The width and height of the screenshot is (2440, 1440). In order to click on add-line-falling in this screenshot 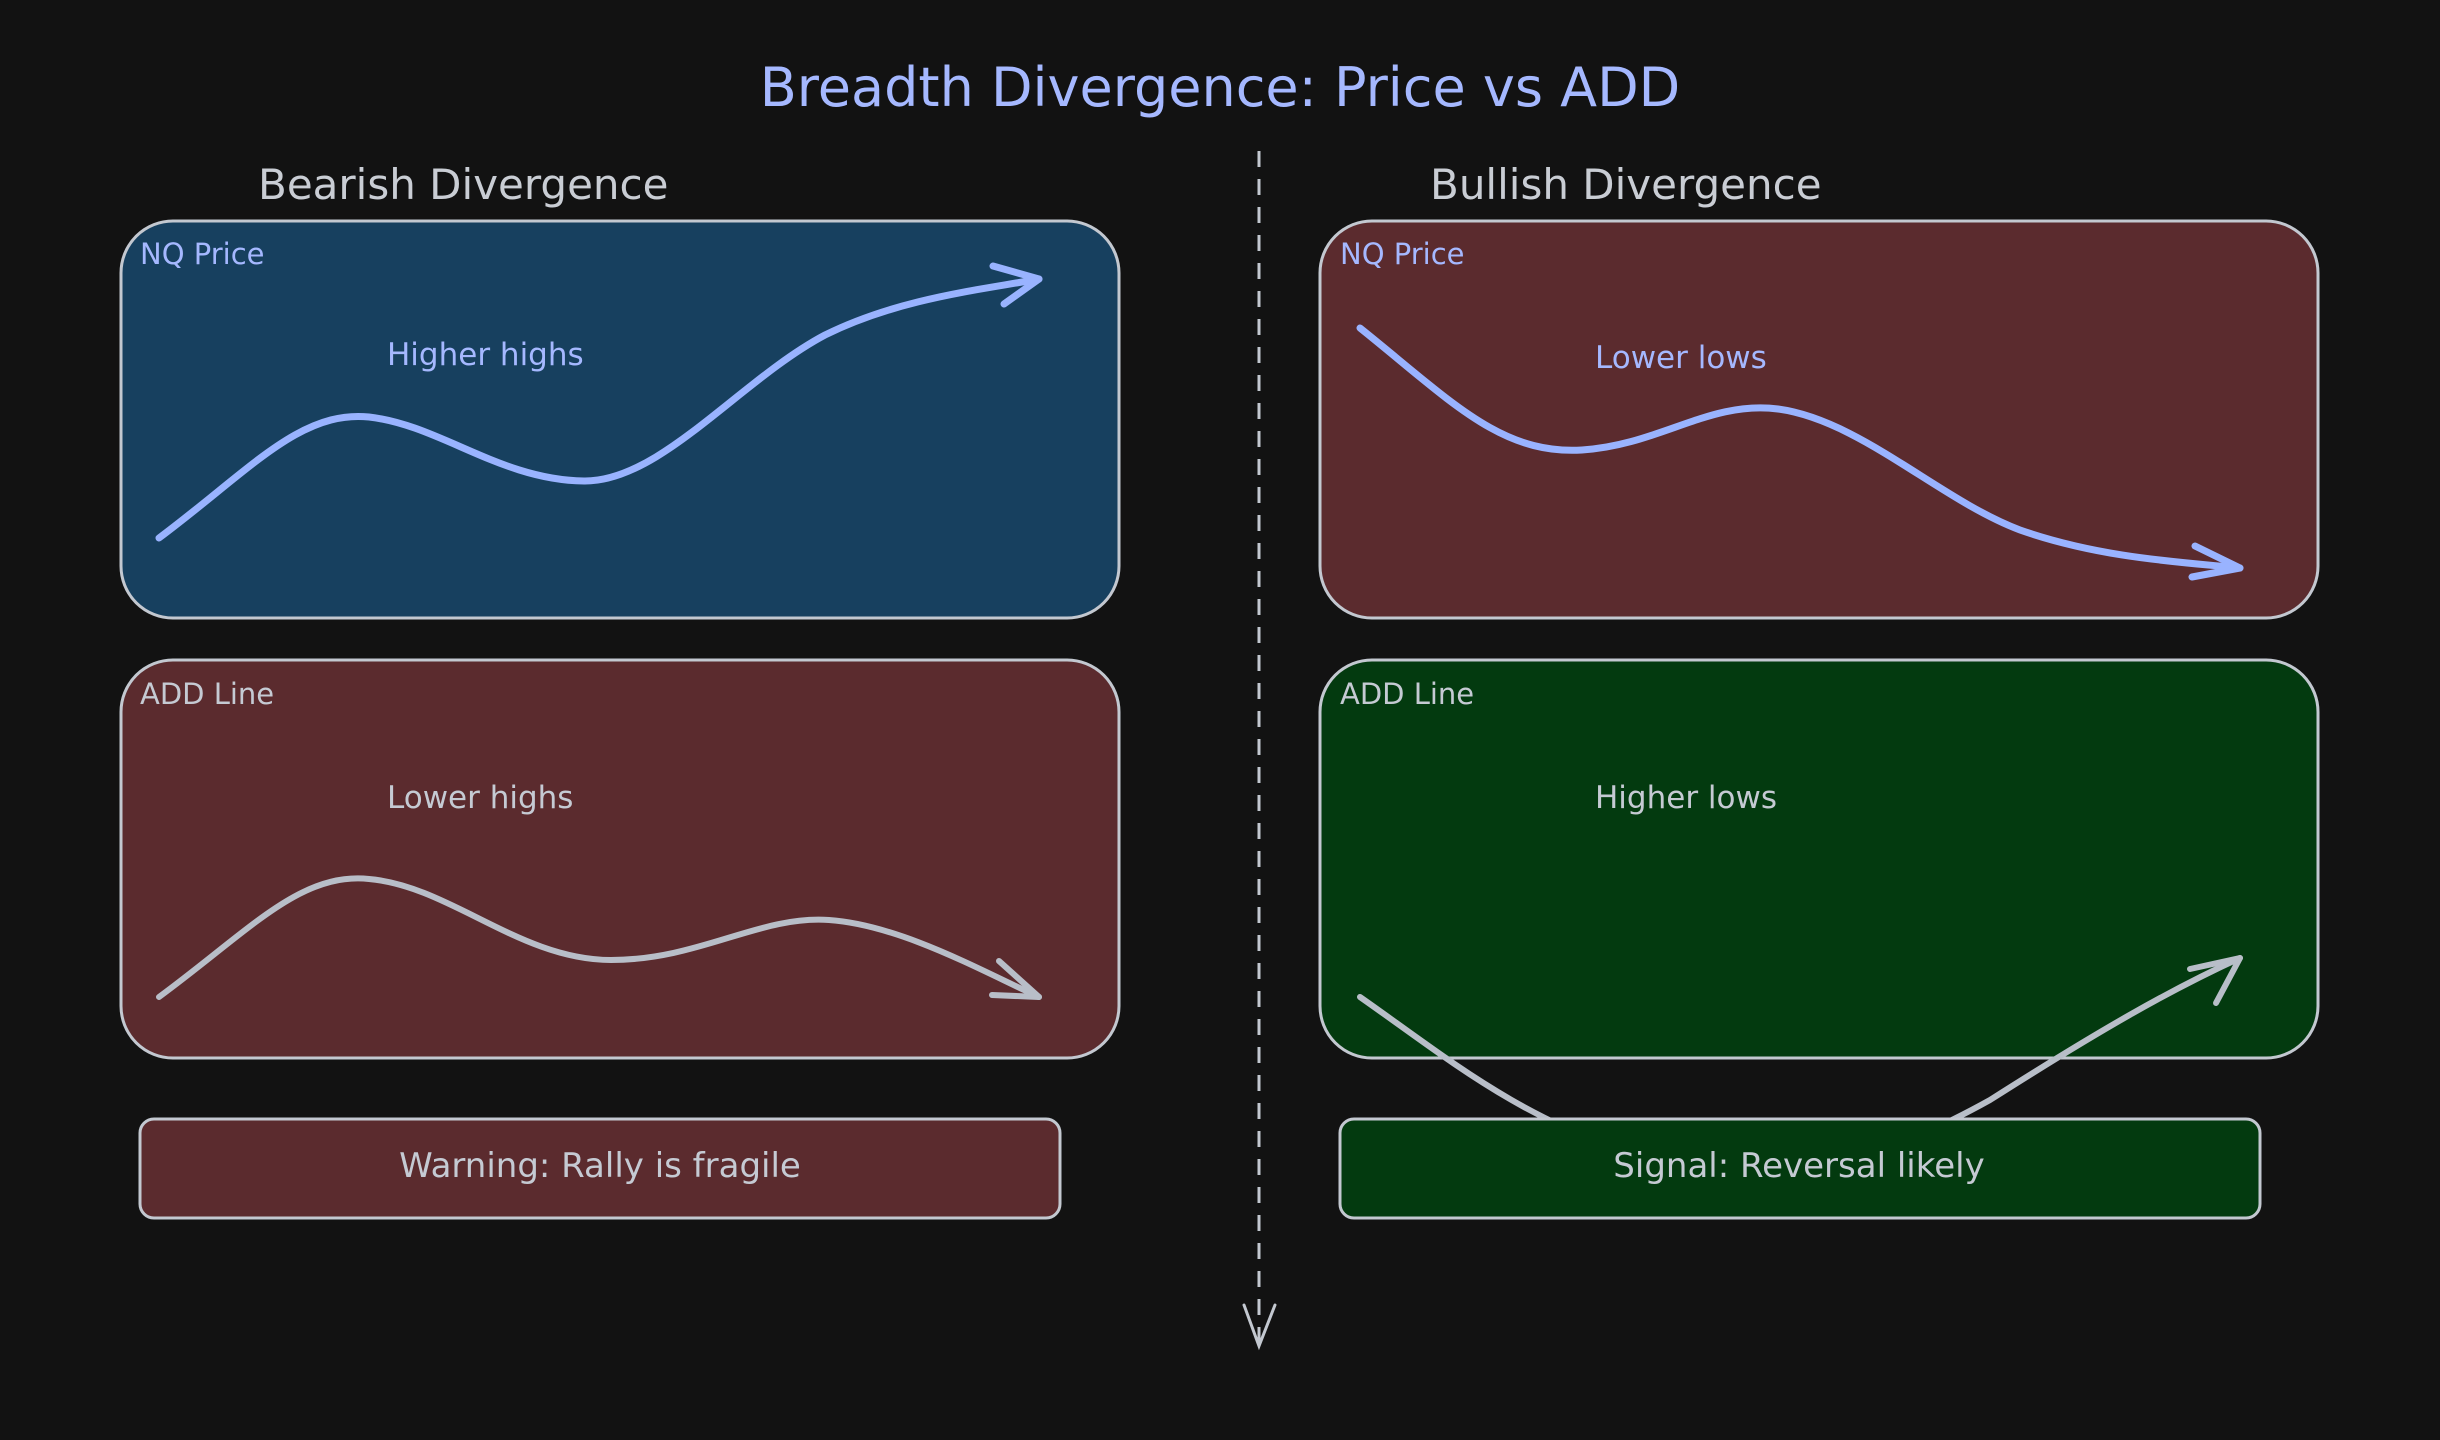, I will do `click(599, 937)`.